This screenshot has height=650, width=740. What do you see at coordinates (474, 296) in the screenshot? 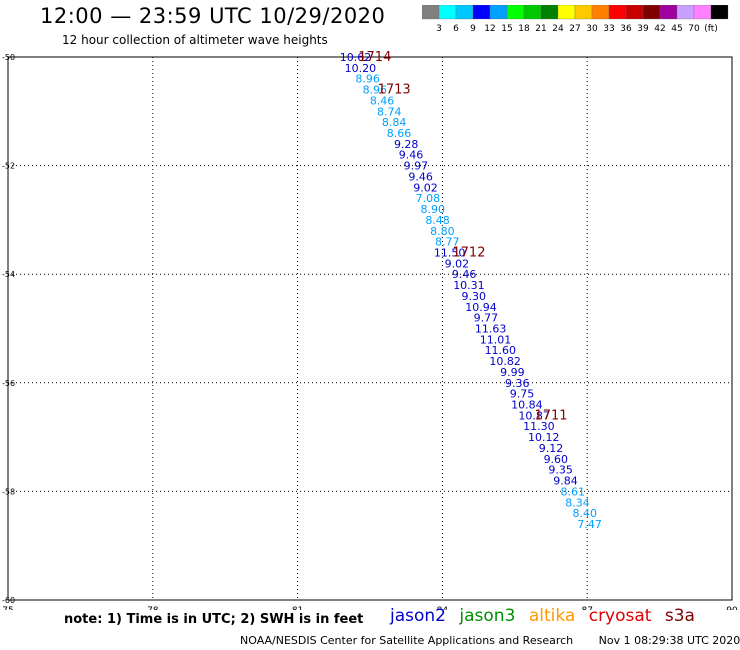
I see `data-point-label: 9.30` at bounding box center [474, 296].